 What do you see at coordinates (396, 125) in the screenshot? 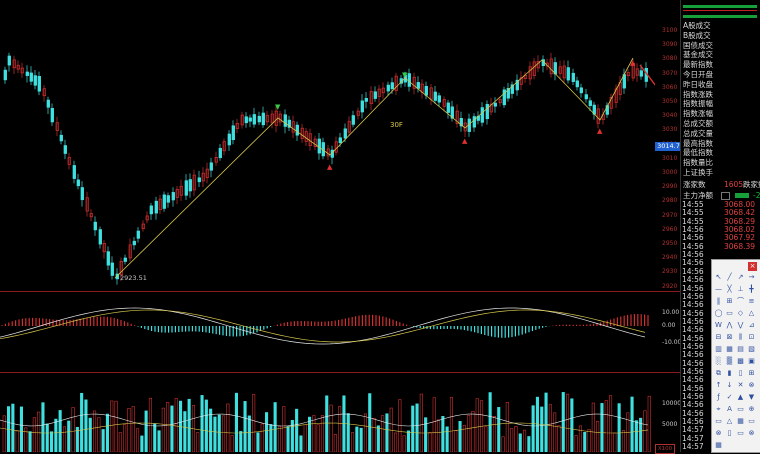
I see `period-label: 30F` at bounding box center [396, 125].